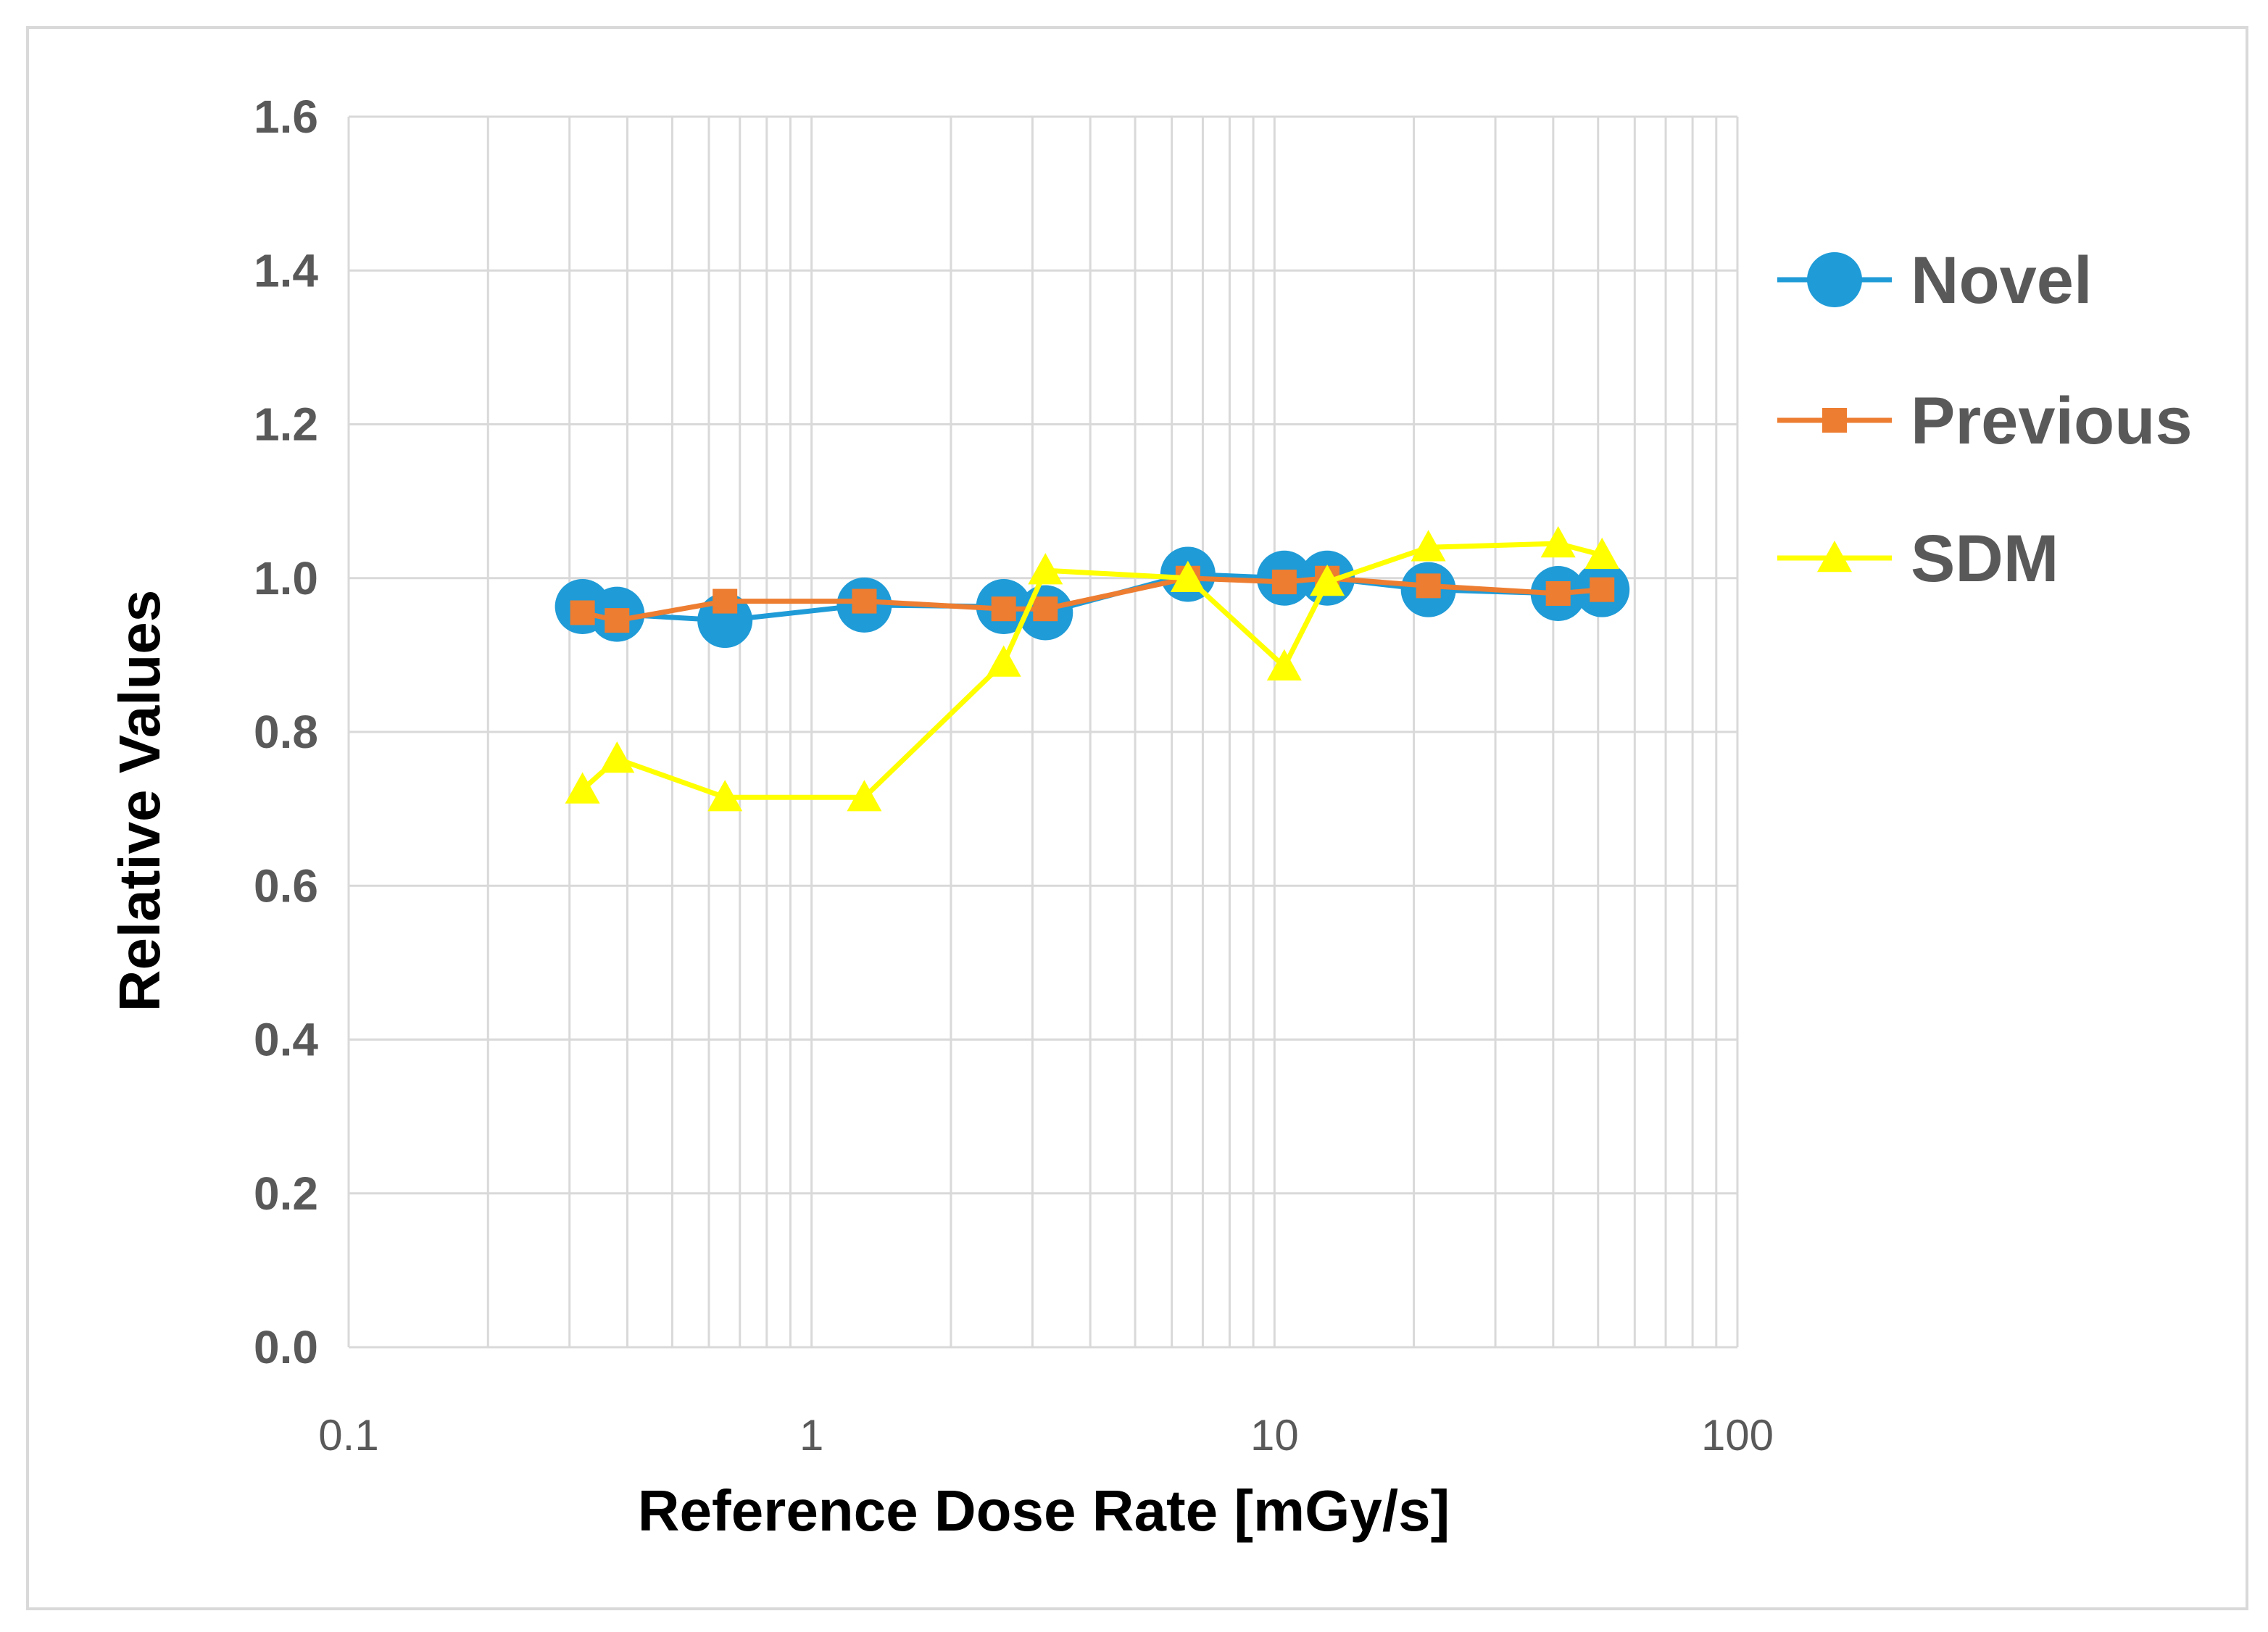 The image size is (2268, 1632). I want to click on legend-item-novel: Novel, so click(1935, 280).